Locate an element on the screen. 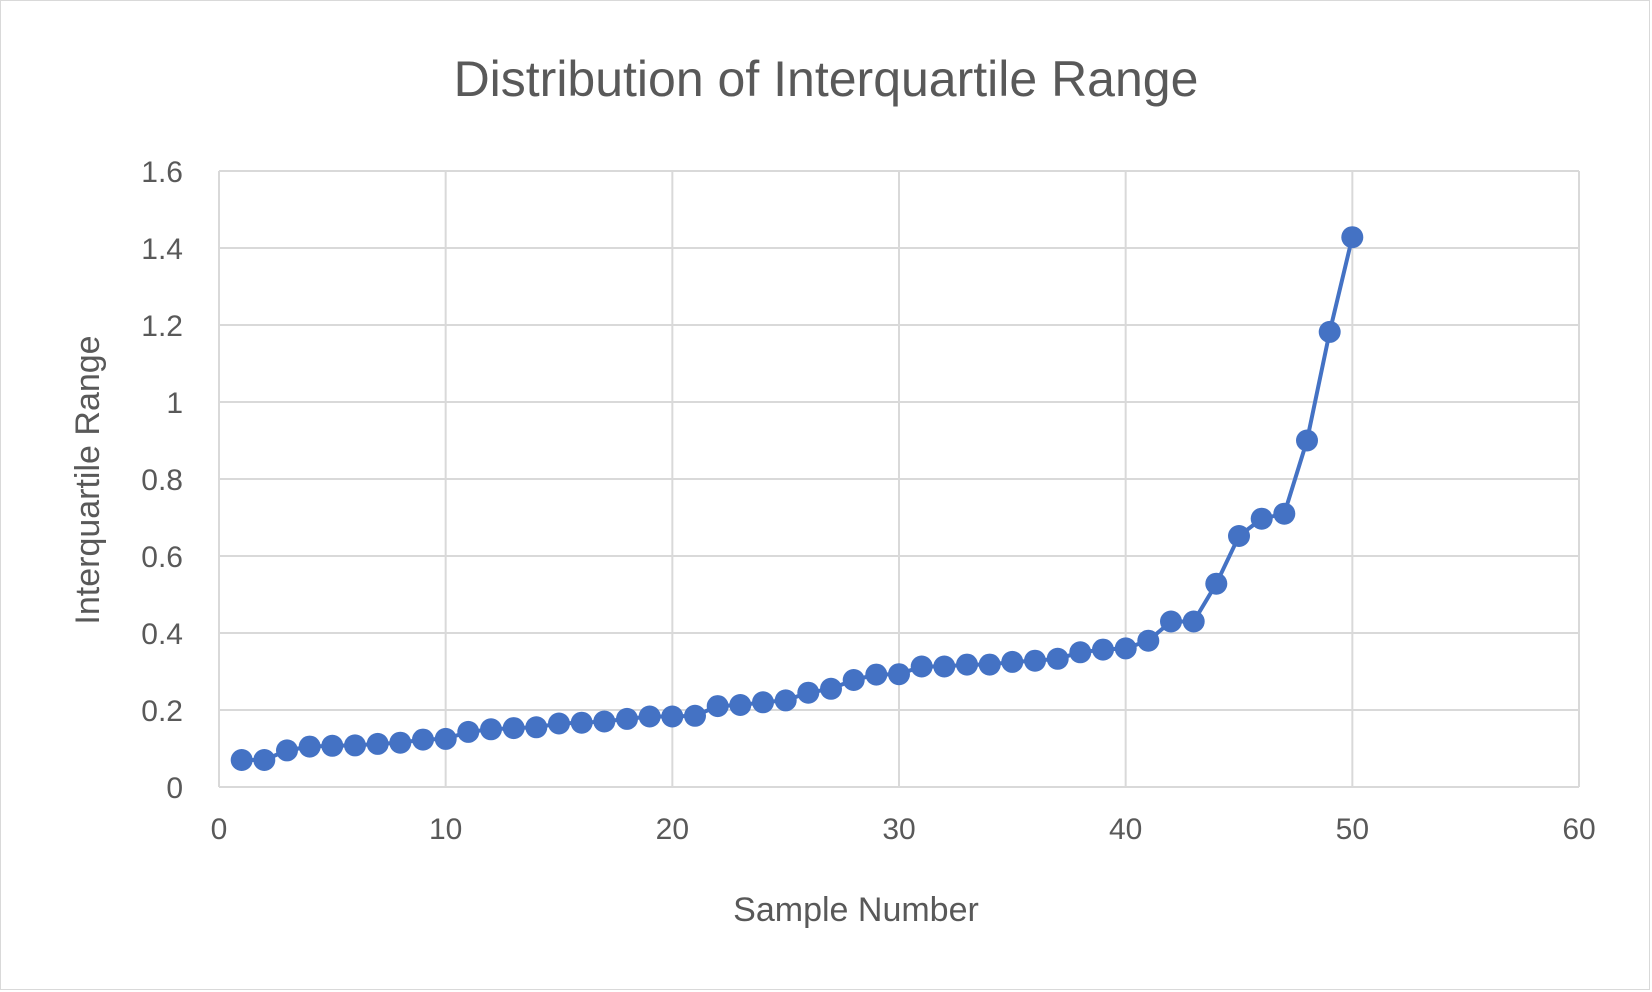 The image size is (1652, 992). x-tick-label: 30 is located at coordinates (898, 829).